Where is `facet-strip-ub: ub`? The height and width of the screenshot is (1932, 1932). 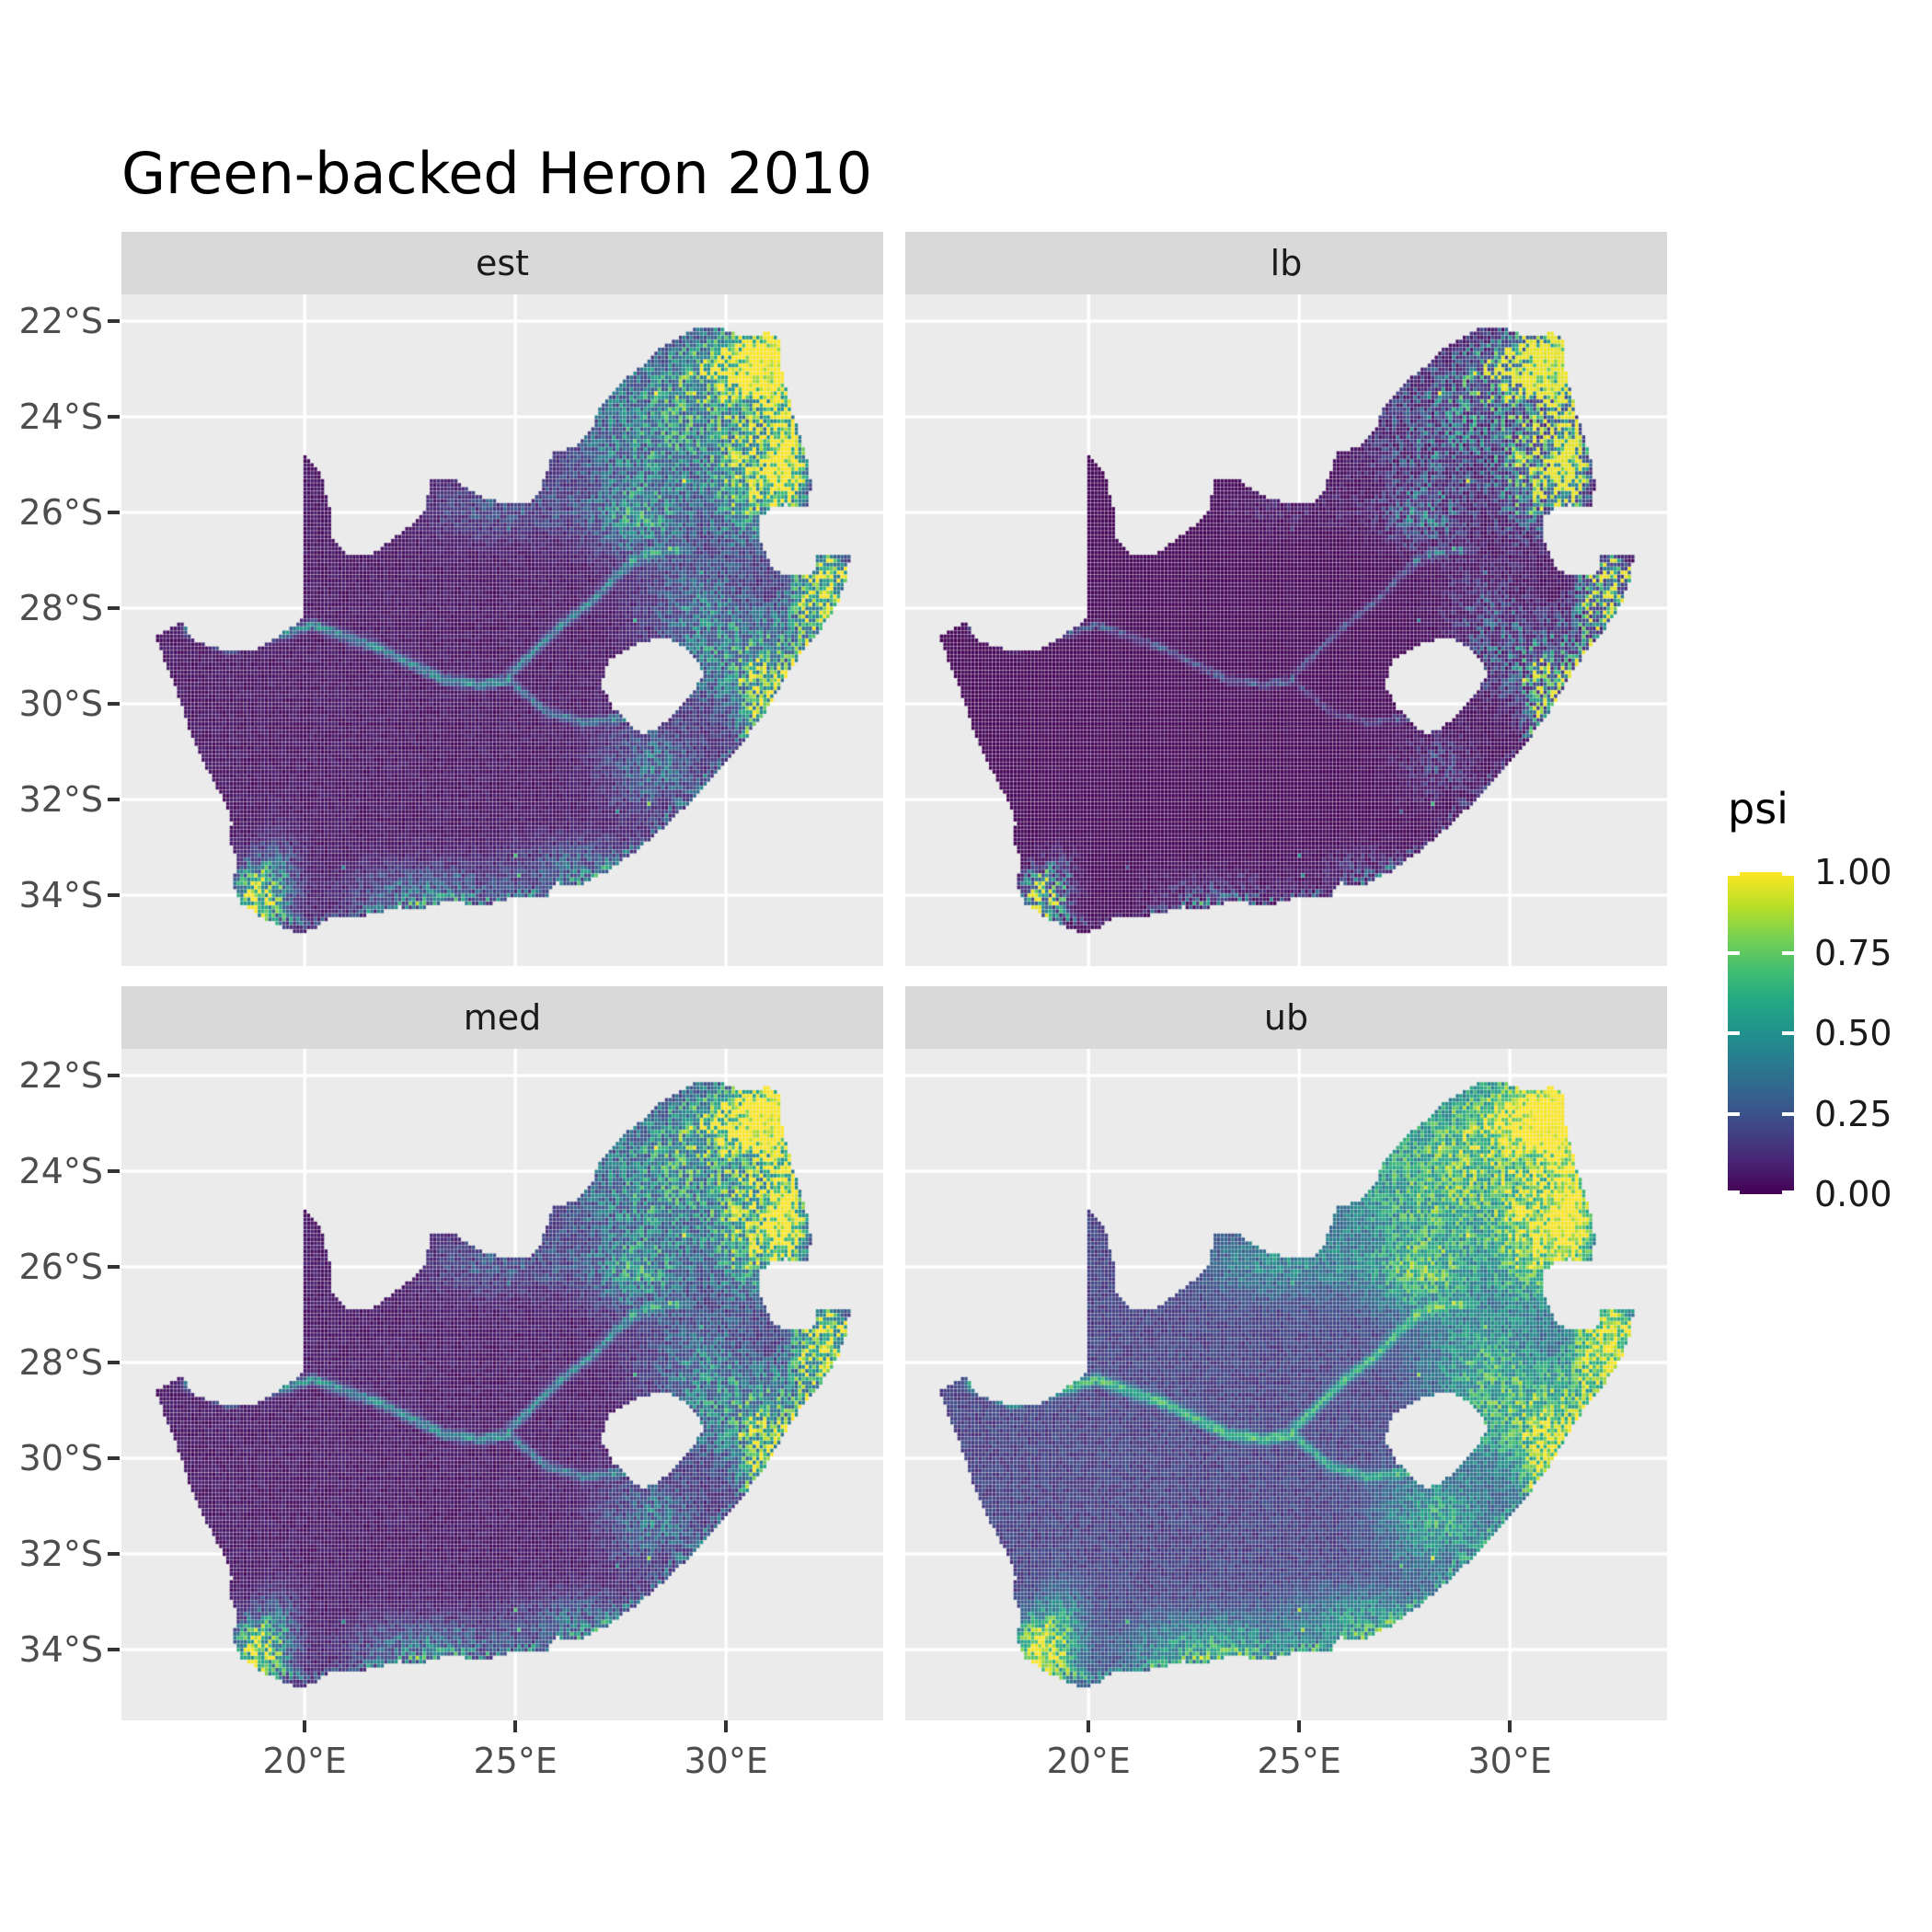
facet-strip-ub: ub is located at coordinates (1286, 1018).